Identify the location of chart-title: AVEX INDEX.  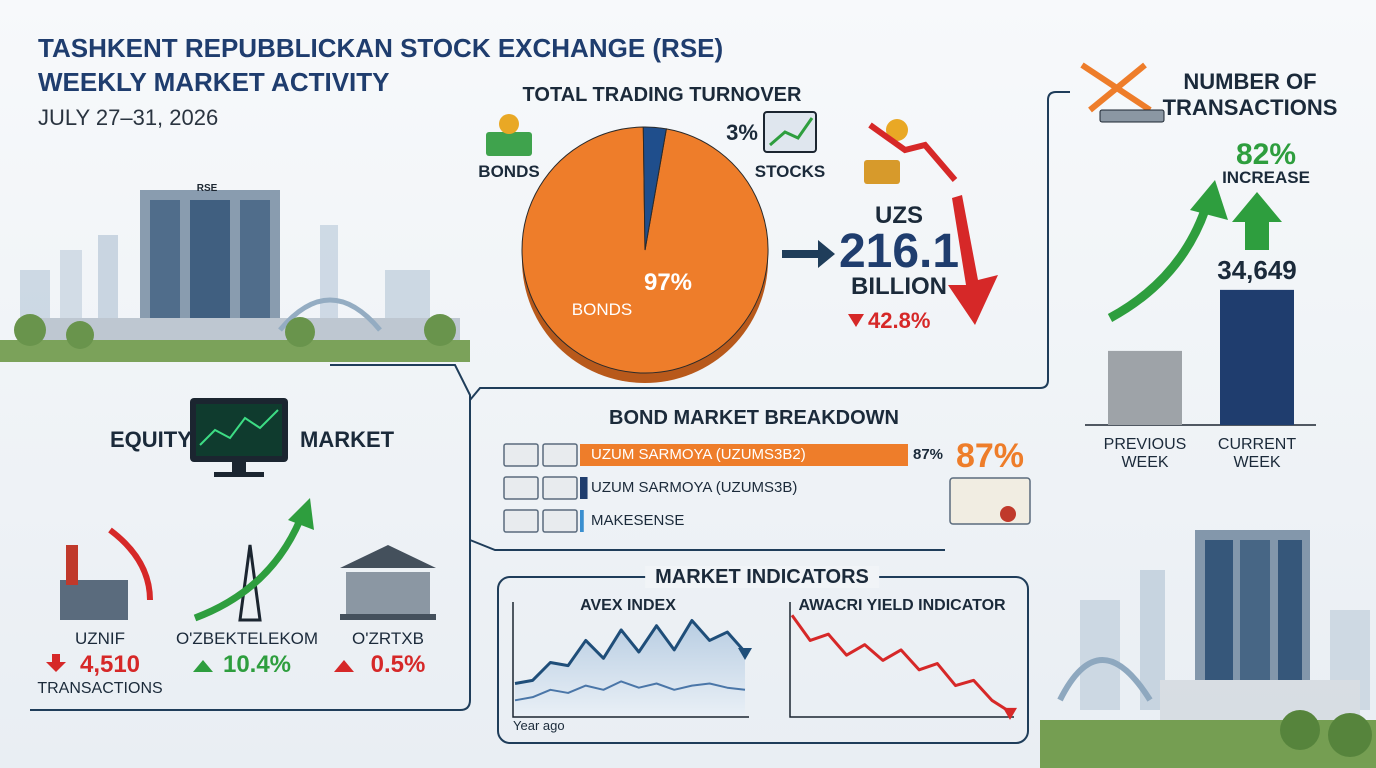
(628, 605).